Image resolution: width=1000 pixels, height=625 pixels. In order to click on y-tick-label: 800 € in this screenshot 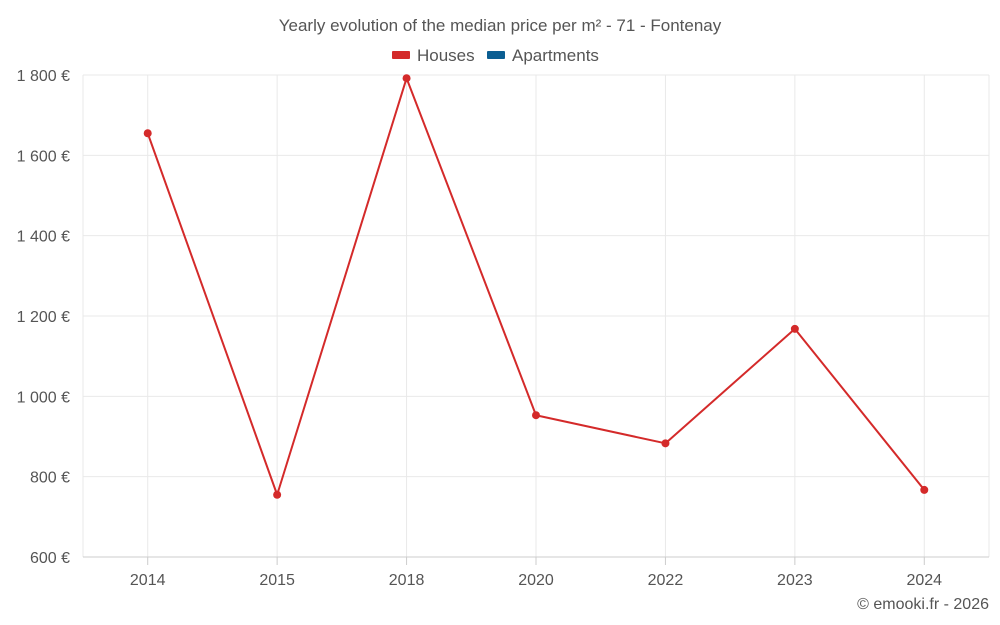, I will do `click(50, 478)`.